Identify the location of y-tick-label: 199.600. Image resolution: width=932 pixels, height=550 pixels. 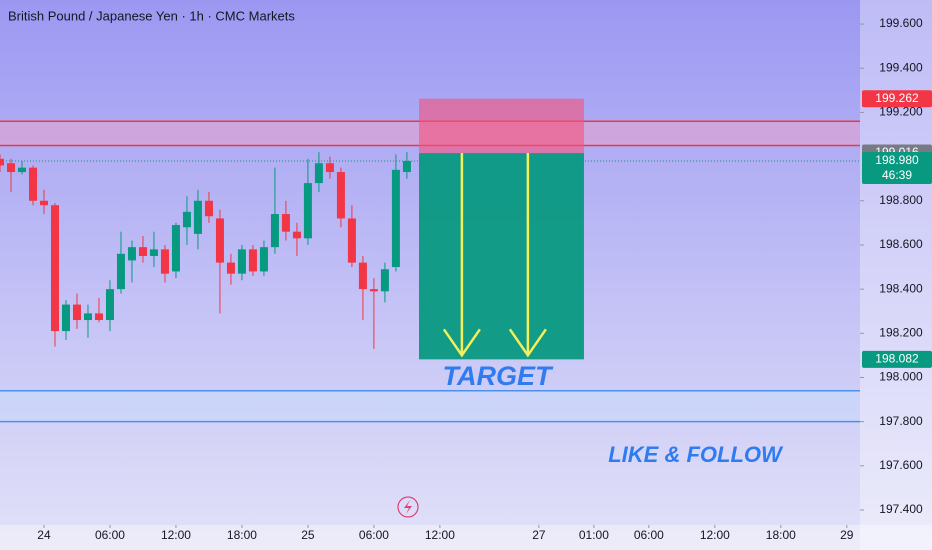
(901, 23).